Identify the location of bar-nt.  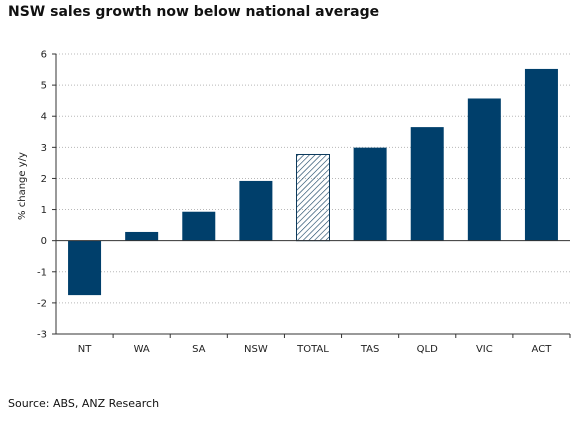
(85, 268).